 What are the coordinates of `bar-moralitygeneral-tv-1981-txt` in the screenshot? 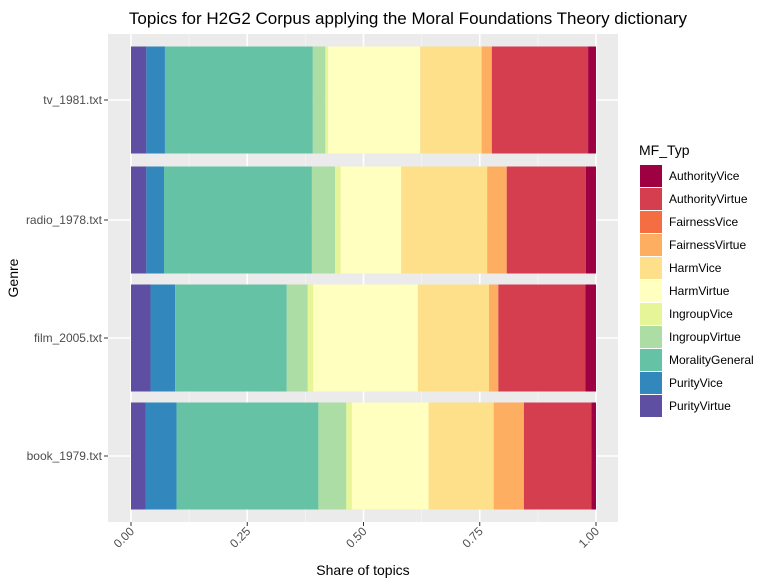 It's located at (238, 100).